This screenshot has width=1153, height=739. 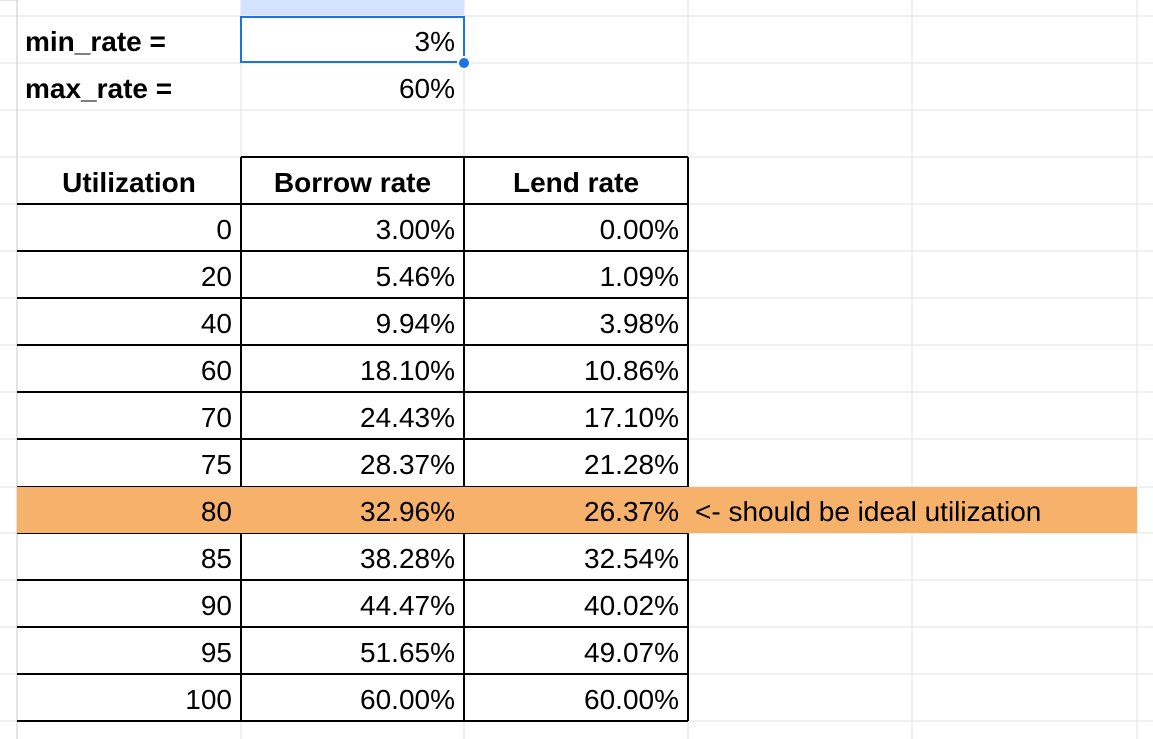 I want to click on lend-rate-cell: 1.09%, so click(x=639, y=276).